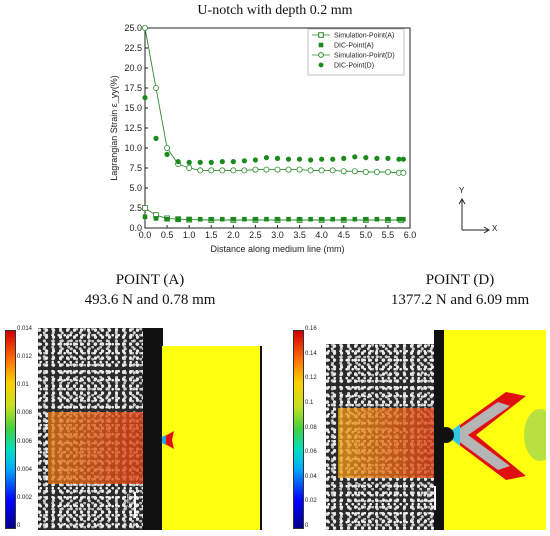 This screenshot has width=550, height=536. Describe the element at coordinates (150, 290) in the screenshot. I see `panel-a-heading: POINT (A) 493.6 N and 0.78 mm` at that location.